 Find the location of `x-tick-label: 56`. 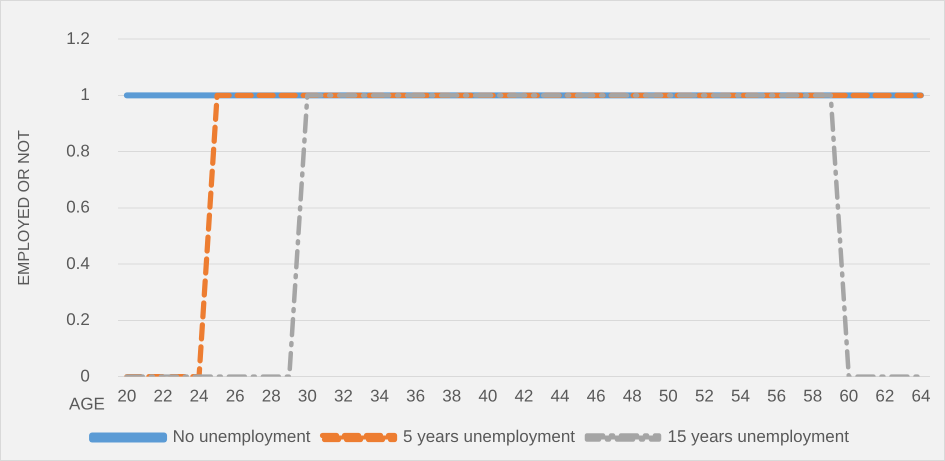

x-tick-label: 56 is located at coordinates (776, 396).